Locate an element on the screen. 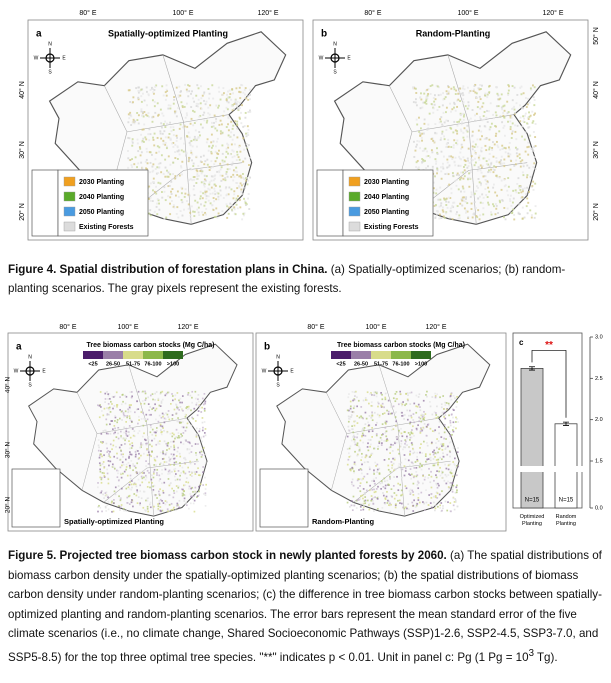  panel-letter: b is located at coordinates (267, 347).